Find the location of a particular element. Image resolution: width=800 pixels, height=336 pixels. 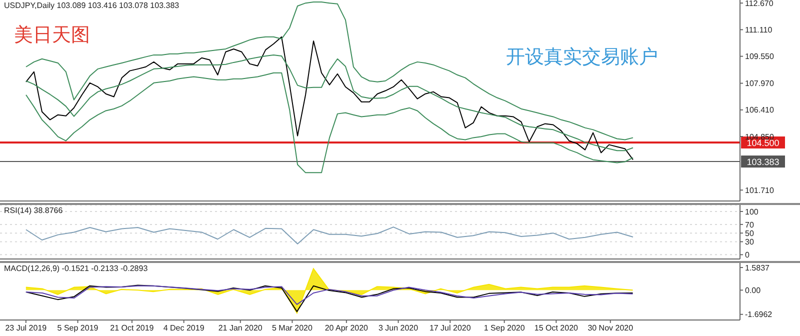

y-tick-label: 111.110 is located at coordinates (759, 30).